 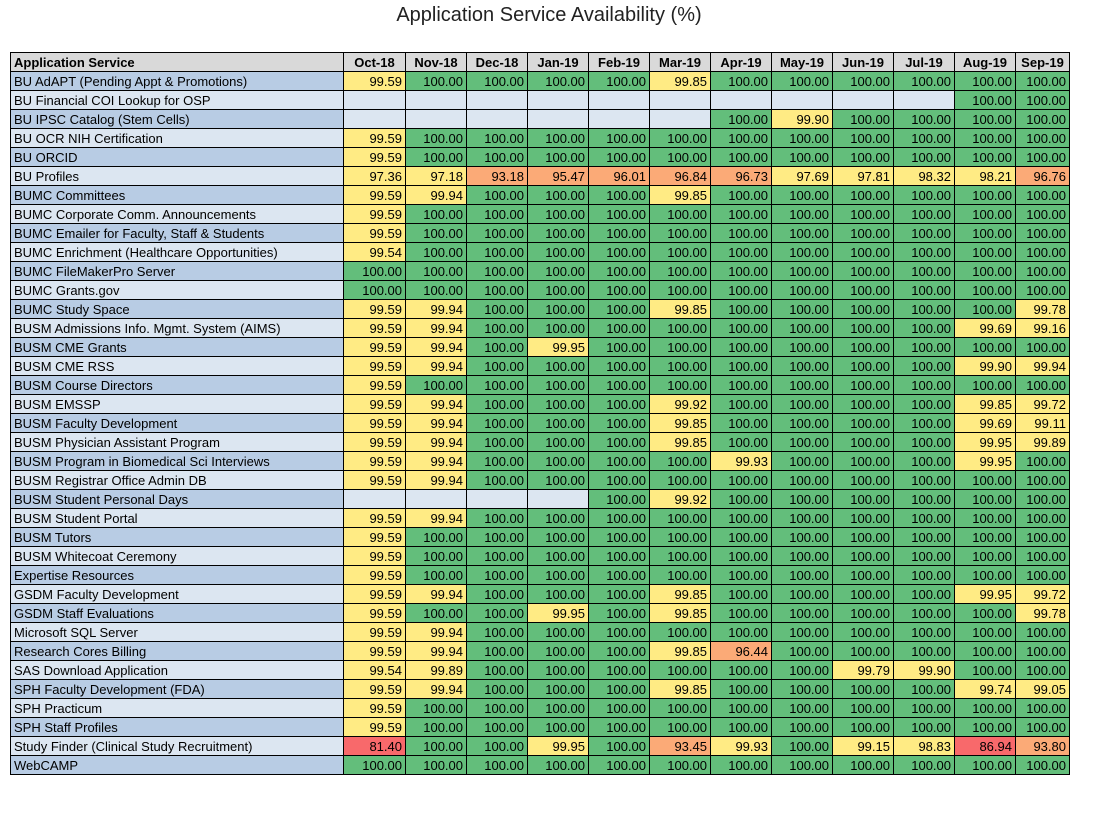 I want to click on availability-cell: 99.95, so click(x=985, y=594).